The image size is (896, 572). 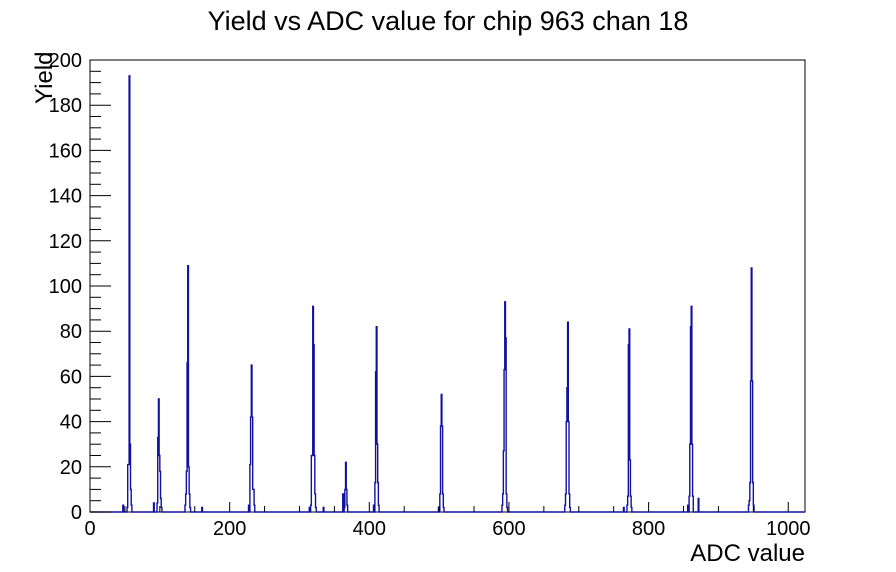 What do you see at coordinates (65, 197) in the screenshot?
I see `y-tick-label: 140` at bounding box center [65, 197].